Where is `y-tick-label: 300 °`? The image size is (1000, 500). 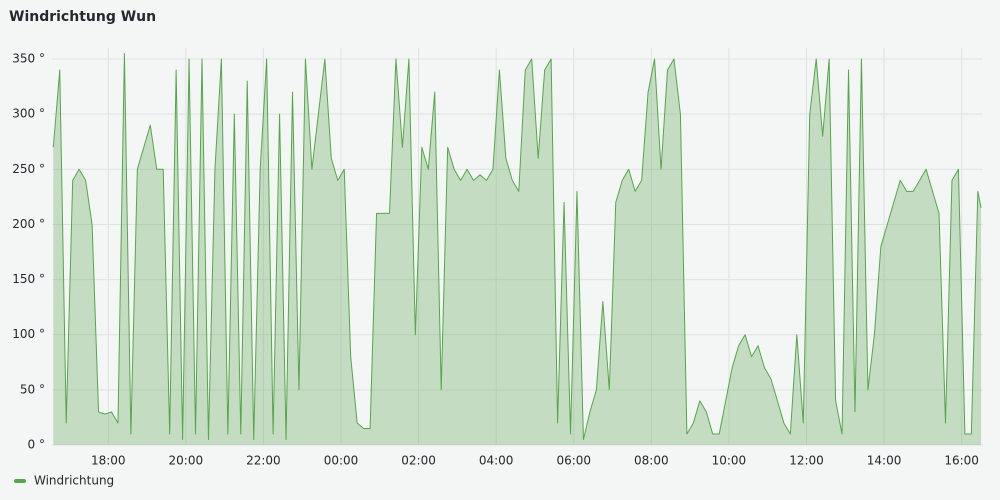 y-tick-label: 300 ° is located at coordinates (28, 114).